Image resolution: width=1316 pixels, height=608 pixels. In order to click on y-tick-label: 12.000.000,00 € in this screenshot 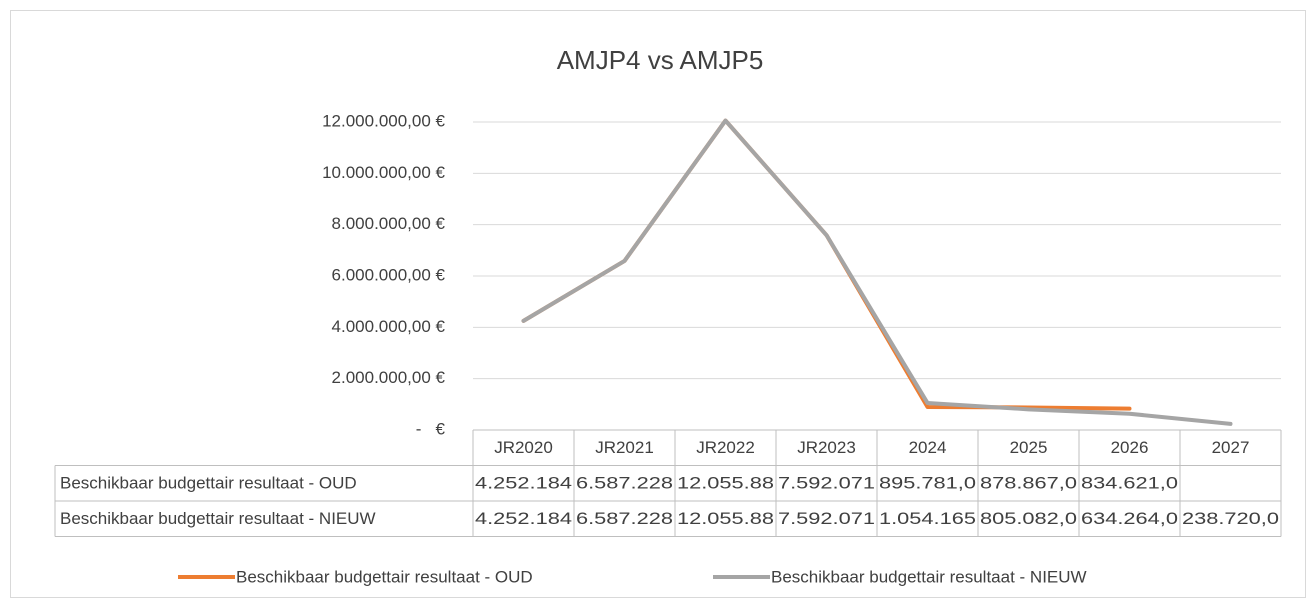, I will do `click(383, 120)`.